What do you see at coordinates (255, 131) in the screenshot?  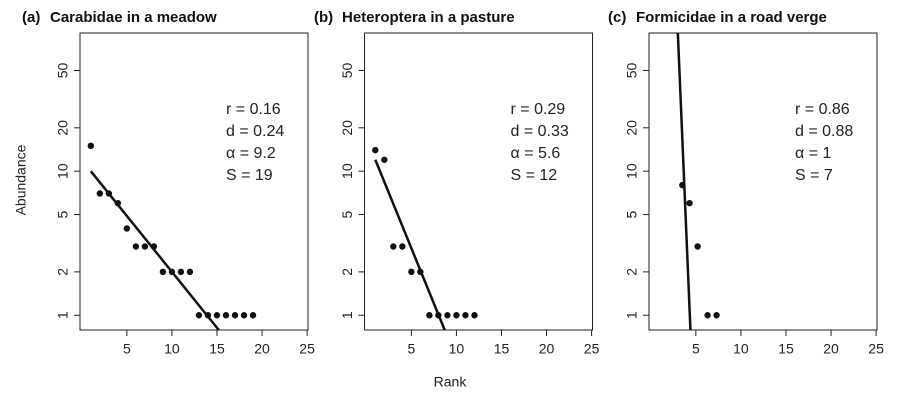 I see `stat-label: d = 0.24` at bounding box center [255, 131].